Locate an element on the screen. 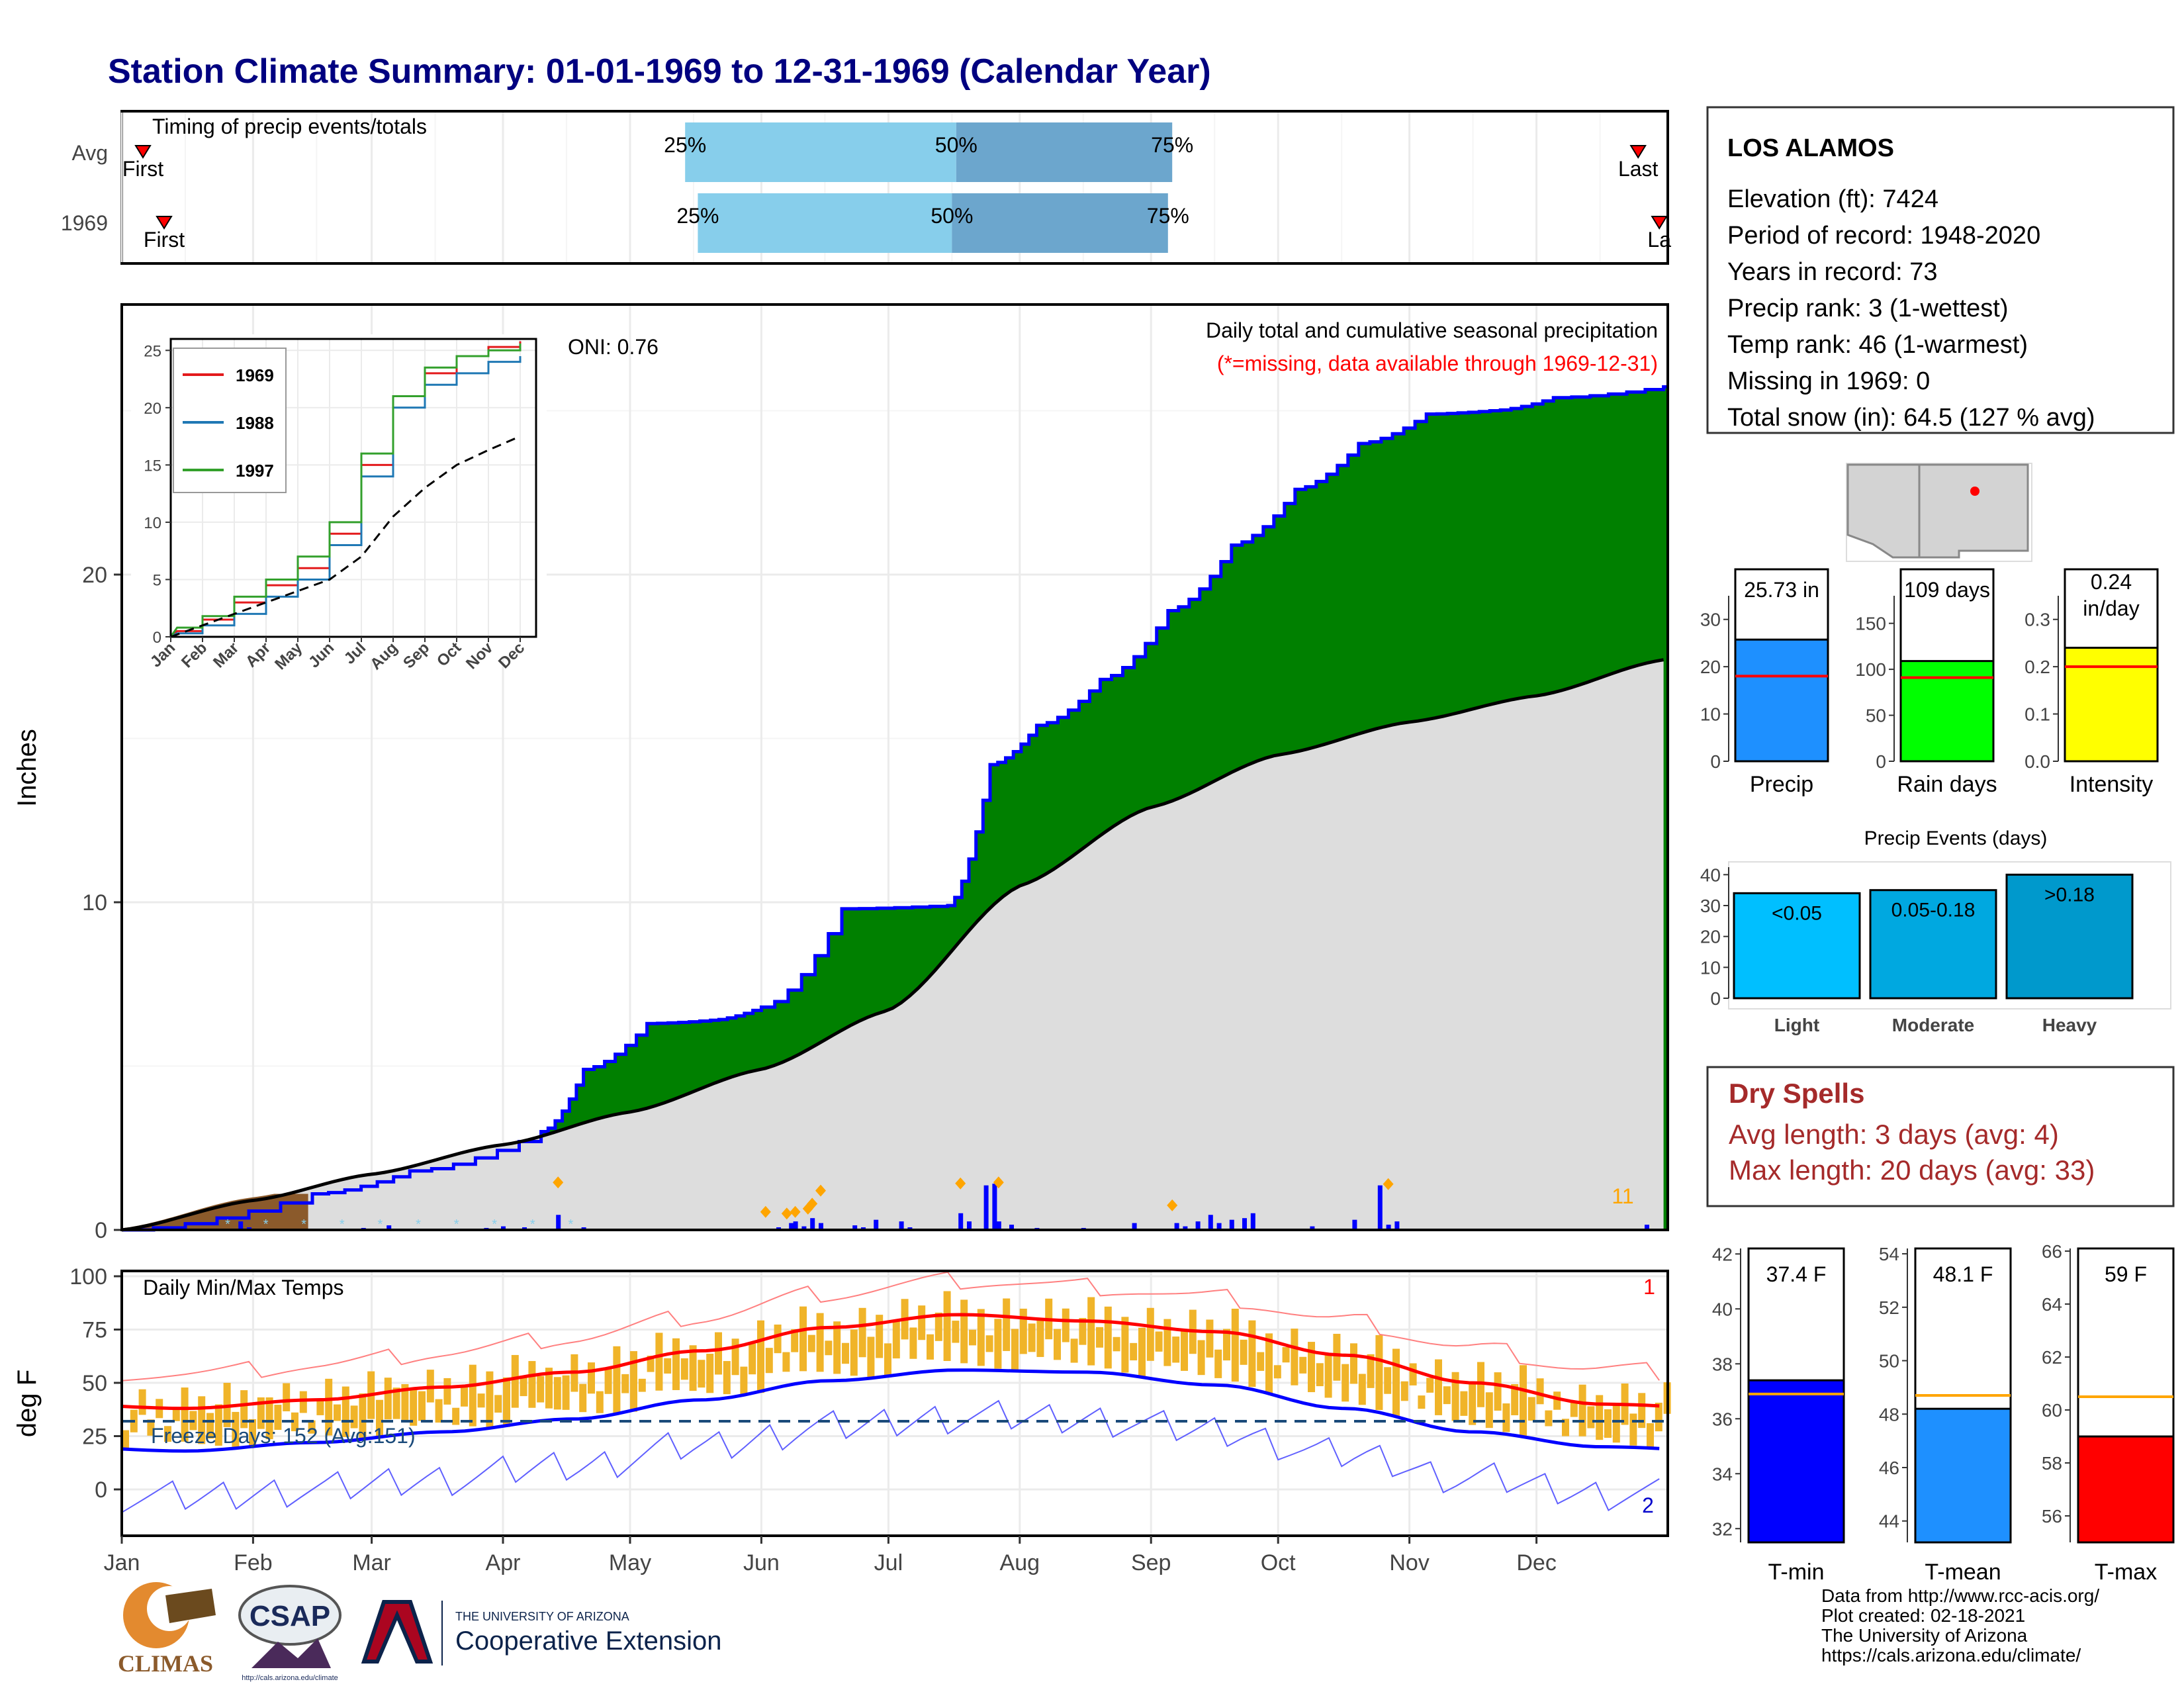 This screenshot has height=1688, width=2184. record-low-count: 2 is located at coordinates (1648, 1505).